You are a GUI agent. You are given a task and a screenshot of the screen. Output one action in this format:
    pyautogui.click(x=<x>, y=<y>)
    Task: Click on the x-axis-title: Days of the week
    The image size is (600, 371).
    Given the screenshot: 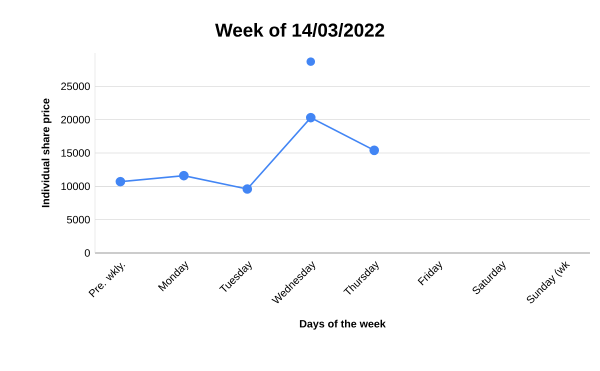 What is the action you would take?
    pyautogui.click(x=343, y=325)
    